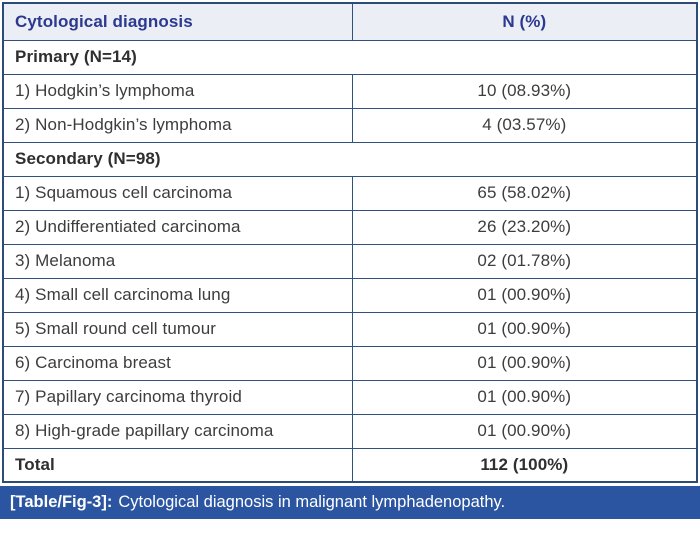  I want to click on row-label: 1) Squamous cell carcinoma, so click(177, 193).